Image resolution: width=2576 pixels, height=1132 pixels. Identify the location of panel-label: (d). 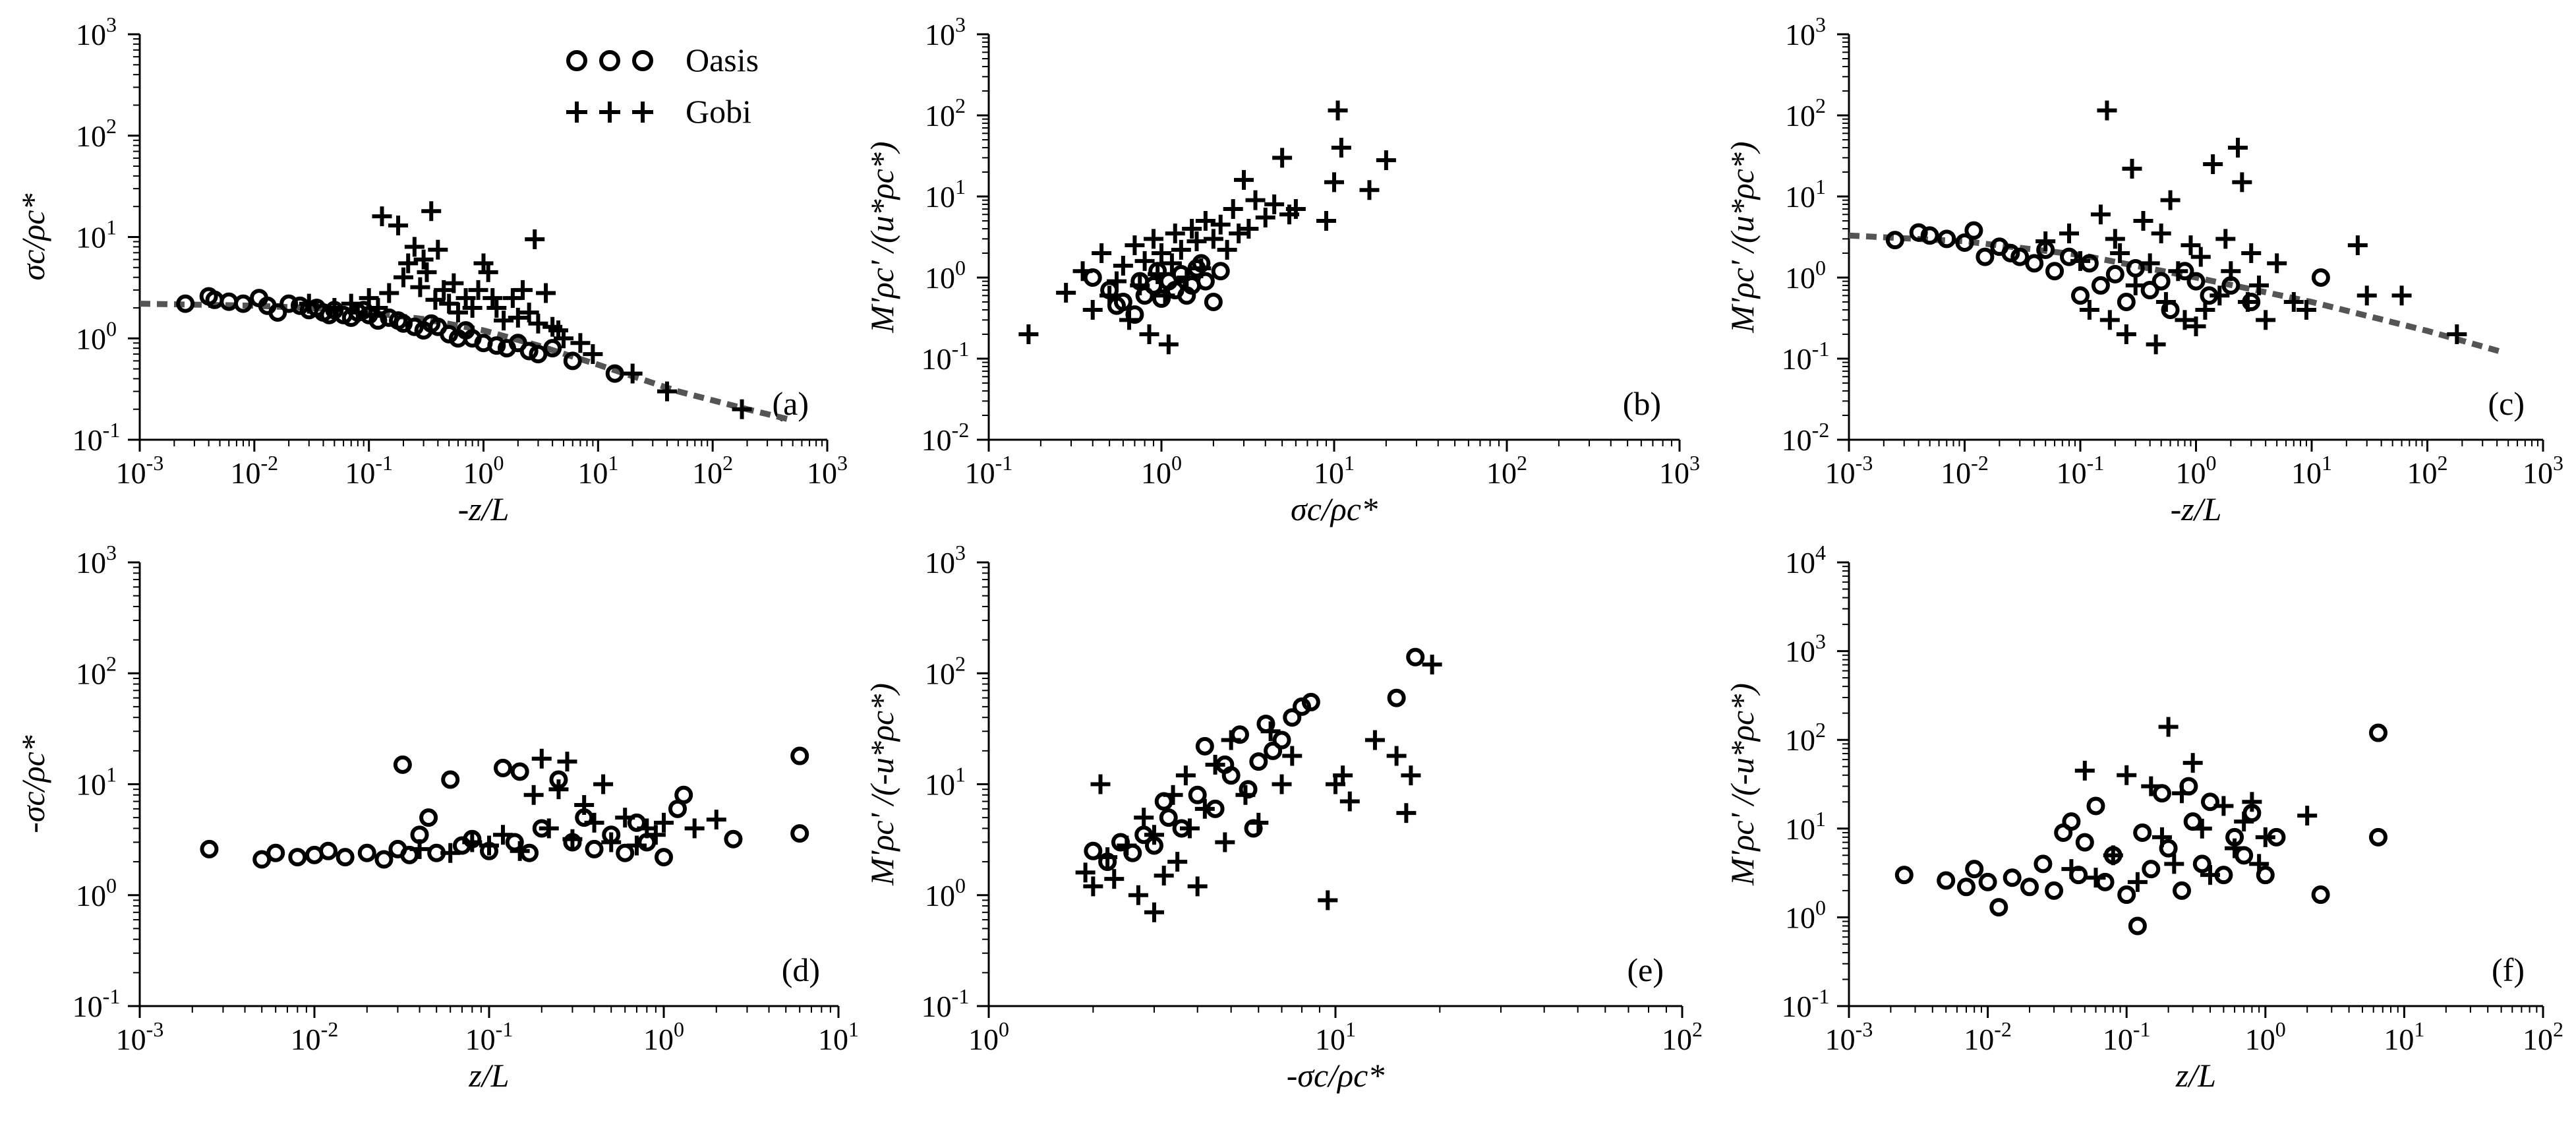
(801, 969).